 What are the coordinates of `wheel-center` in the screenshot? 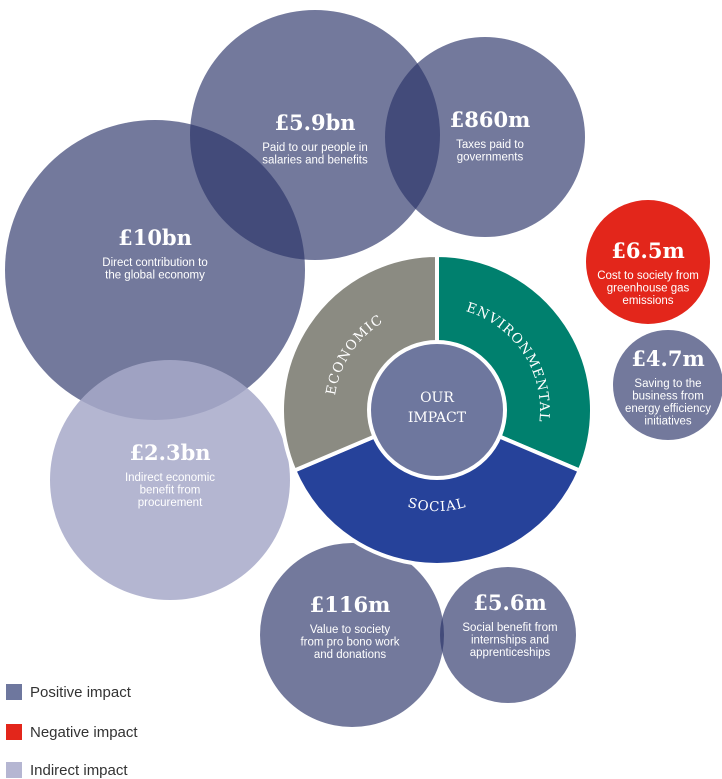 It's located at (437, 410).